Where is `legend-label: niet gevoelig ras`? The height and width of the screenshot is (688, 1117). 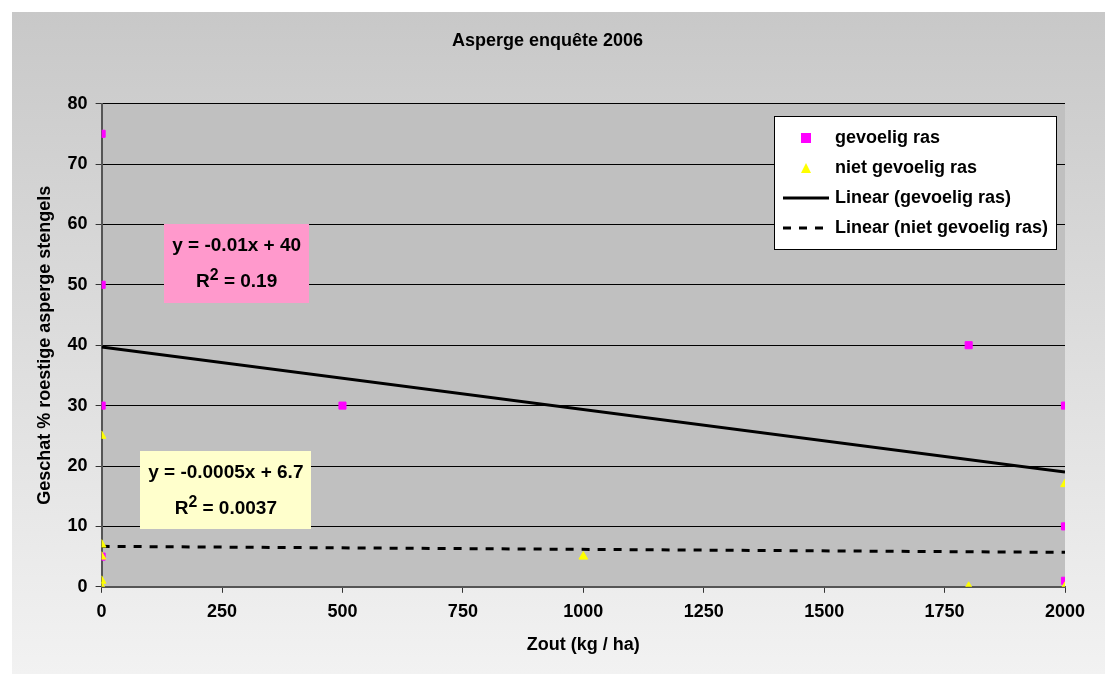
legend-label: niet gevoelig ras is located at coordinates (906, 168).